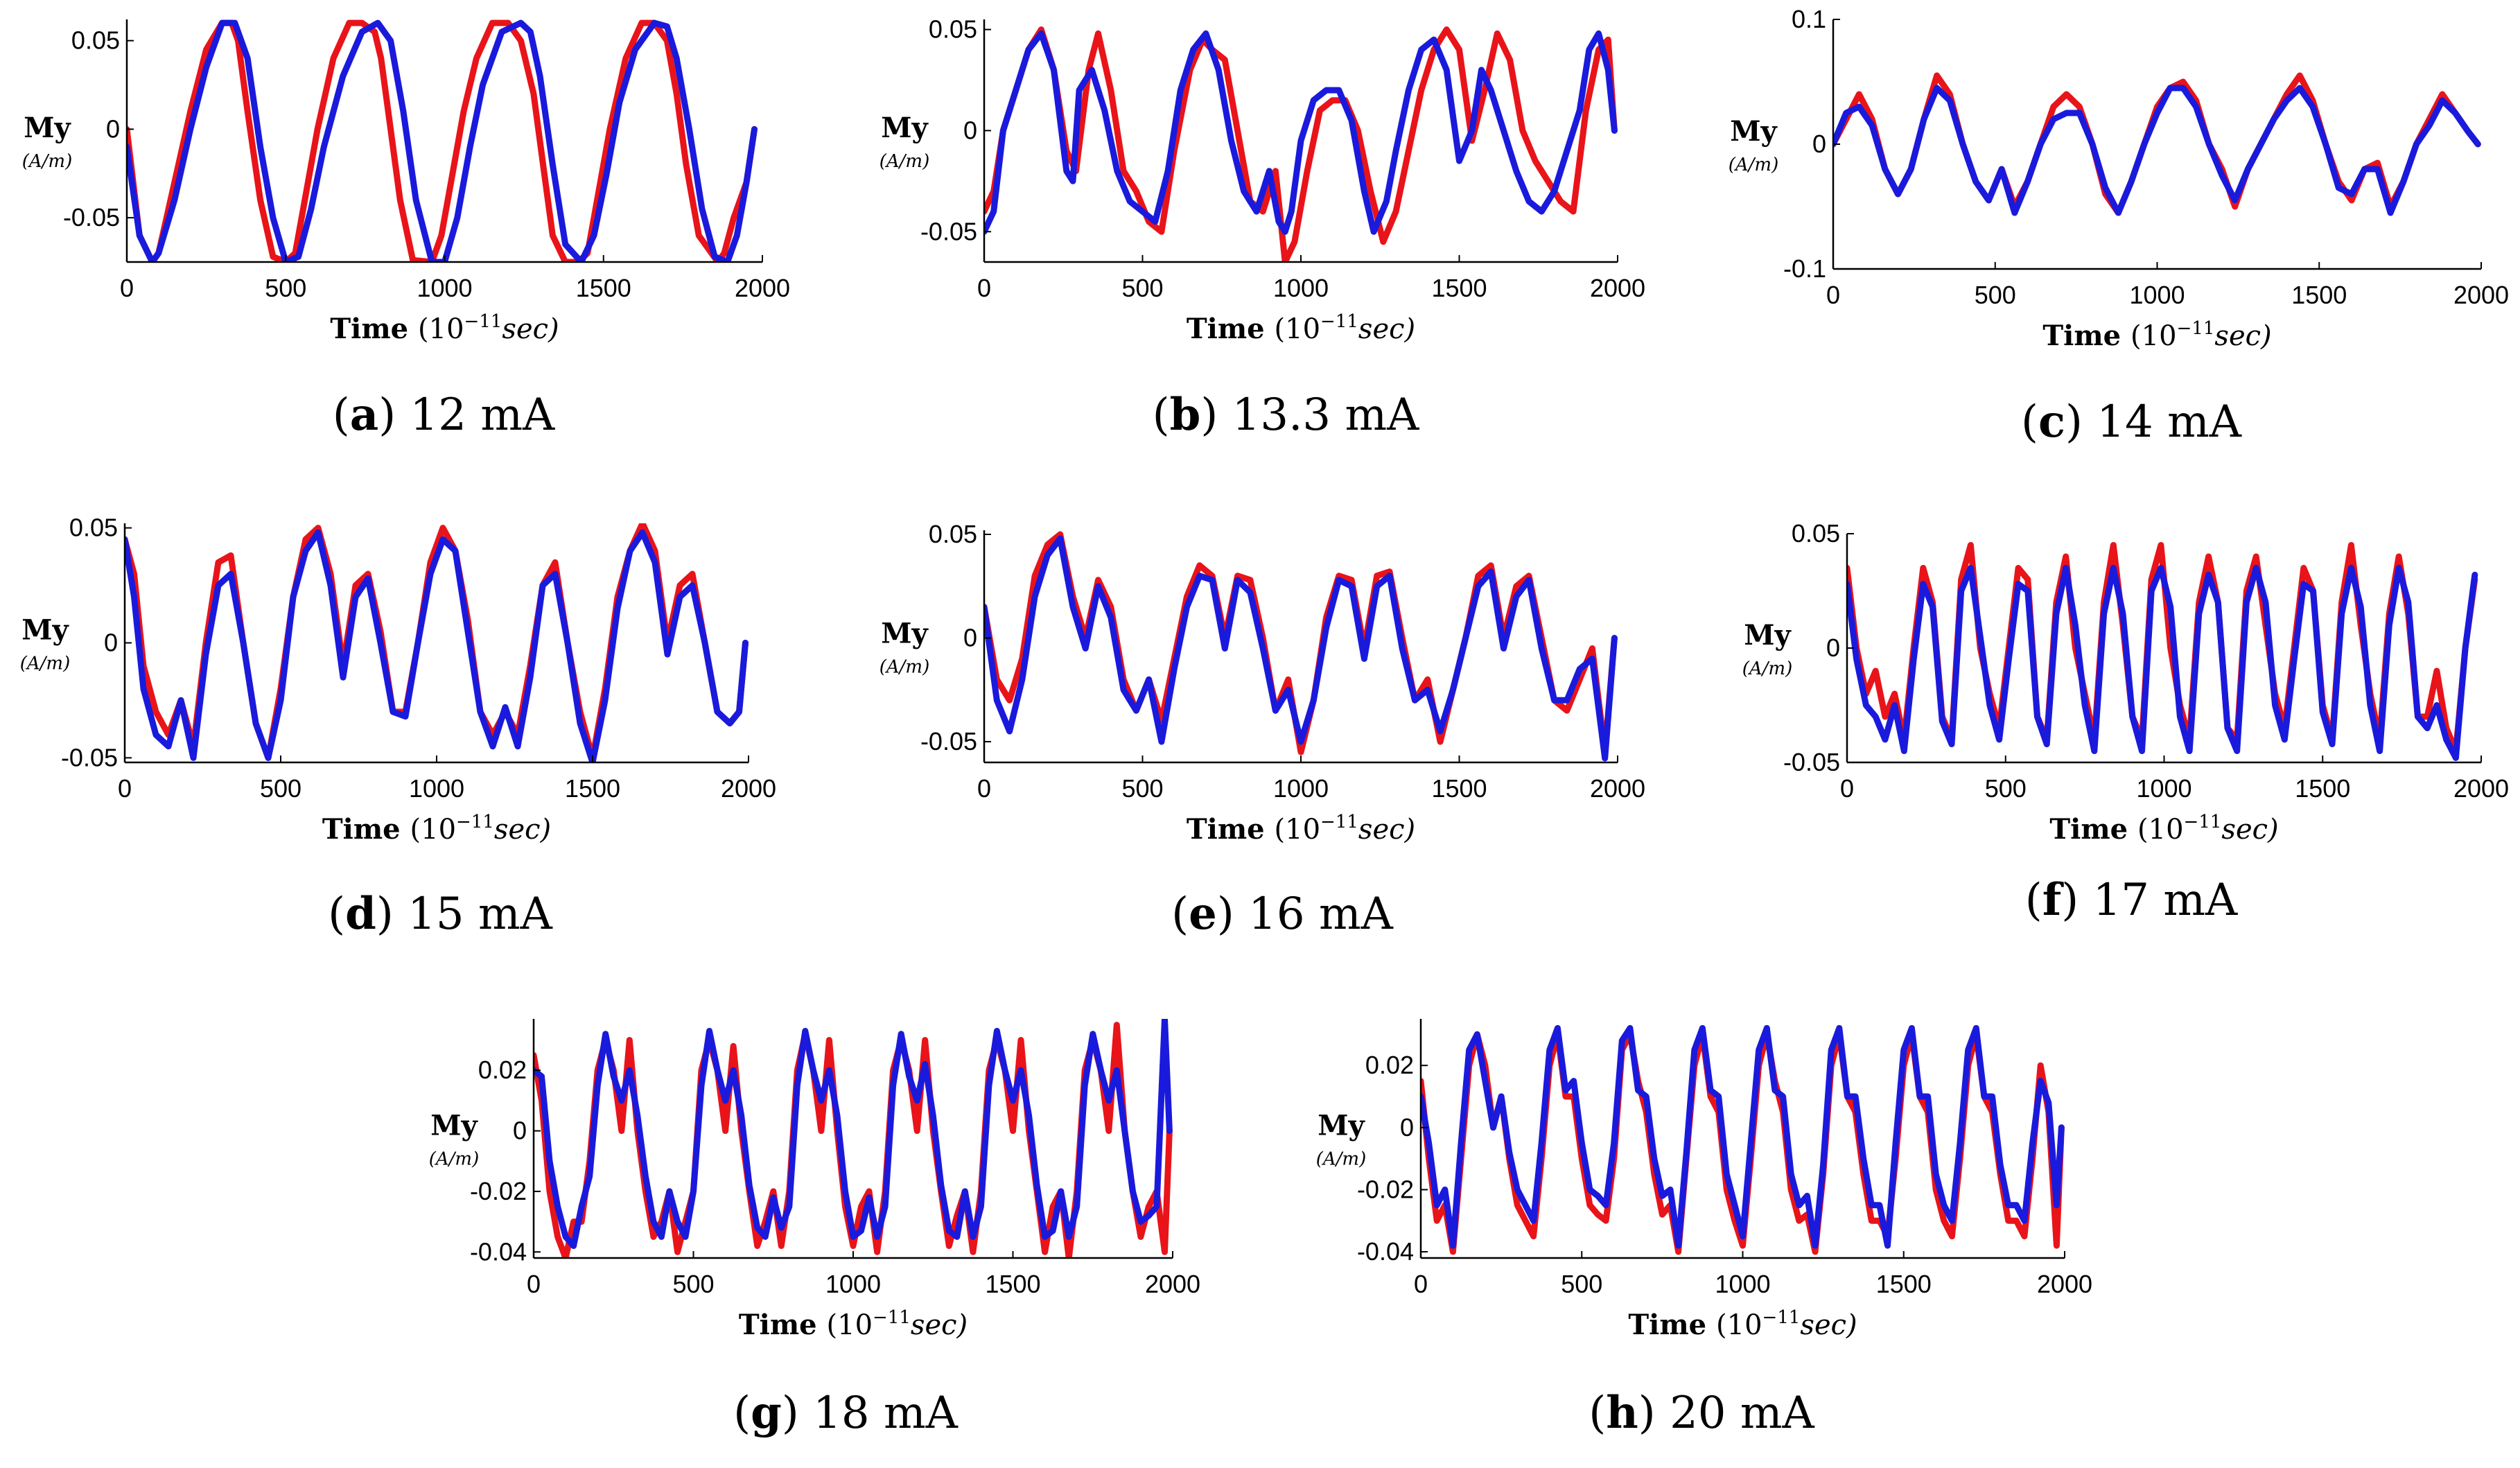 This screenshot has height=1468, width=2520. I want to click on subfigure-caption: (a) 12 mA, so click(444, 415).